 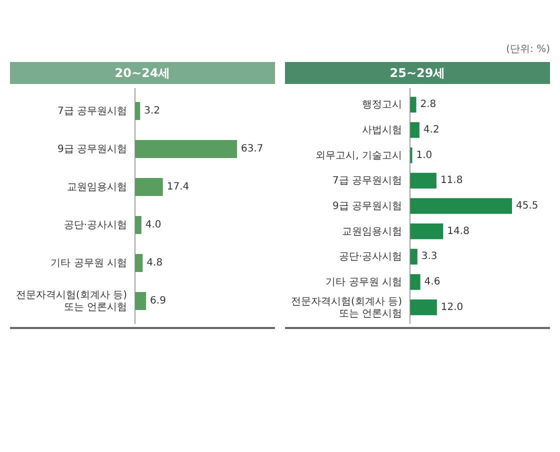 What do you see at coordinates (528, 49) in the screenshot?
I see `text: (단위: %)` at bounding box center [528, 49].